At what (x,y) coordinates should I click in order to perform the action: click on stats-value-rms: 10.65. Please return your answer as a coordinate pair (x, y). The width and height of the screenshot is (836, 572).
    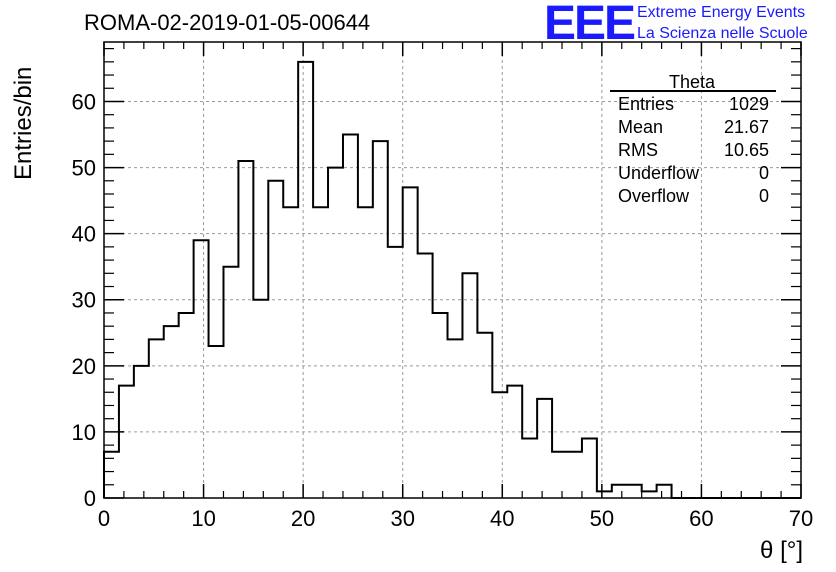
    Looking at the image, I should click on (746, 150).